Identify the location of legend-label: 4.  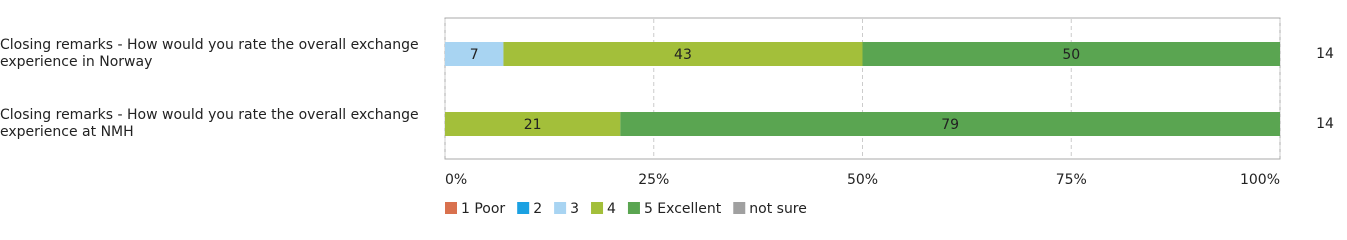
(611, 209).